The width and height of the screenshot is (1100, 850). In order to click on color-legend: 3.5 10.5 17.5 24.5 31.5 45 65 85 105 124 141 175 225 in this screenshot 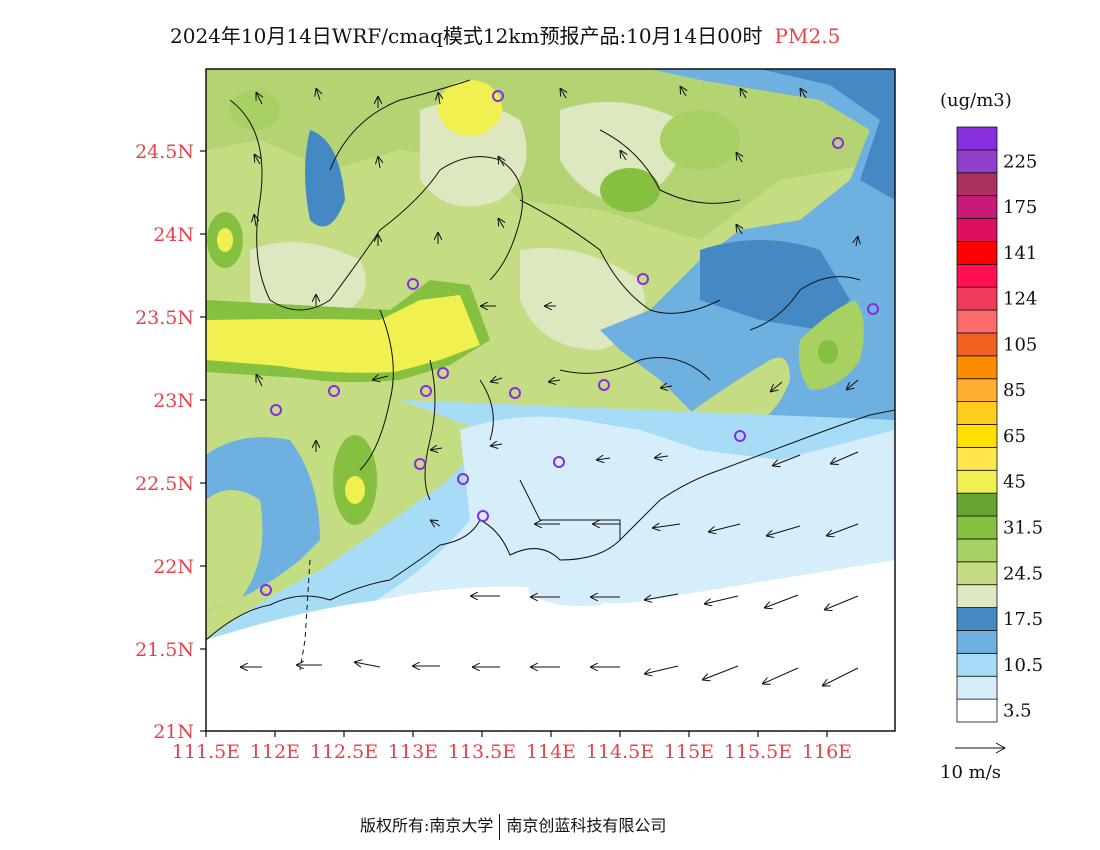, I will do `click(999, 424)`.